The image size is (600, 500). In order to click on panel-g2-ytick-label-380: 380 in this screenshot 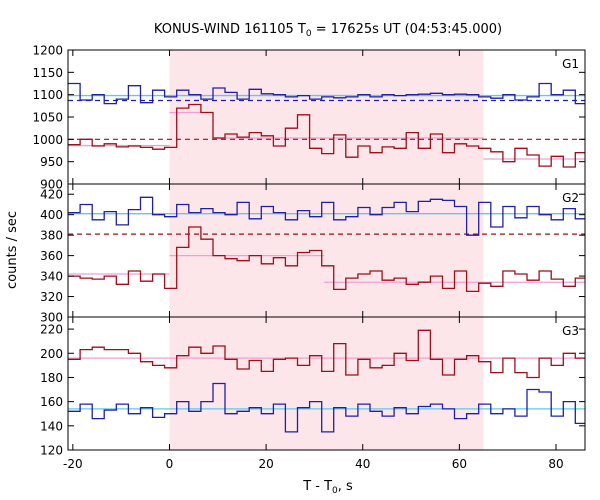, I will do `click(51, 236)`.